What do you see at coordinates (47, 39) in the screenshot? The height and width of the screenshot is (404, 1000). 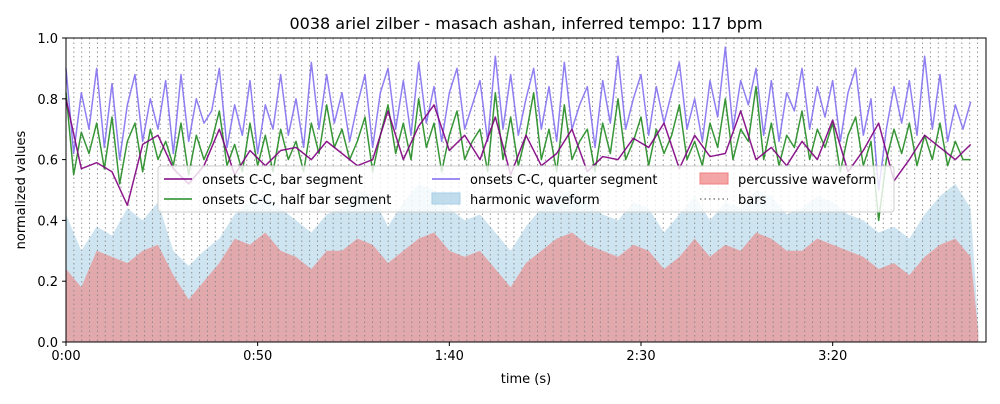 I see `y-tick-label: 1.0` at bounding box center [47, 39].